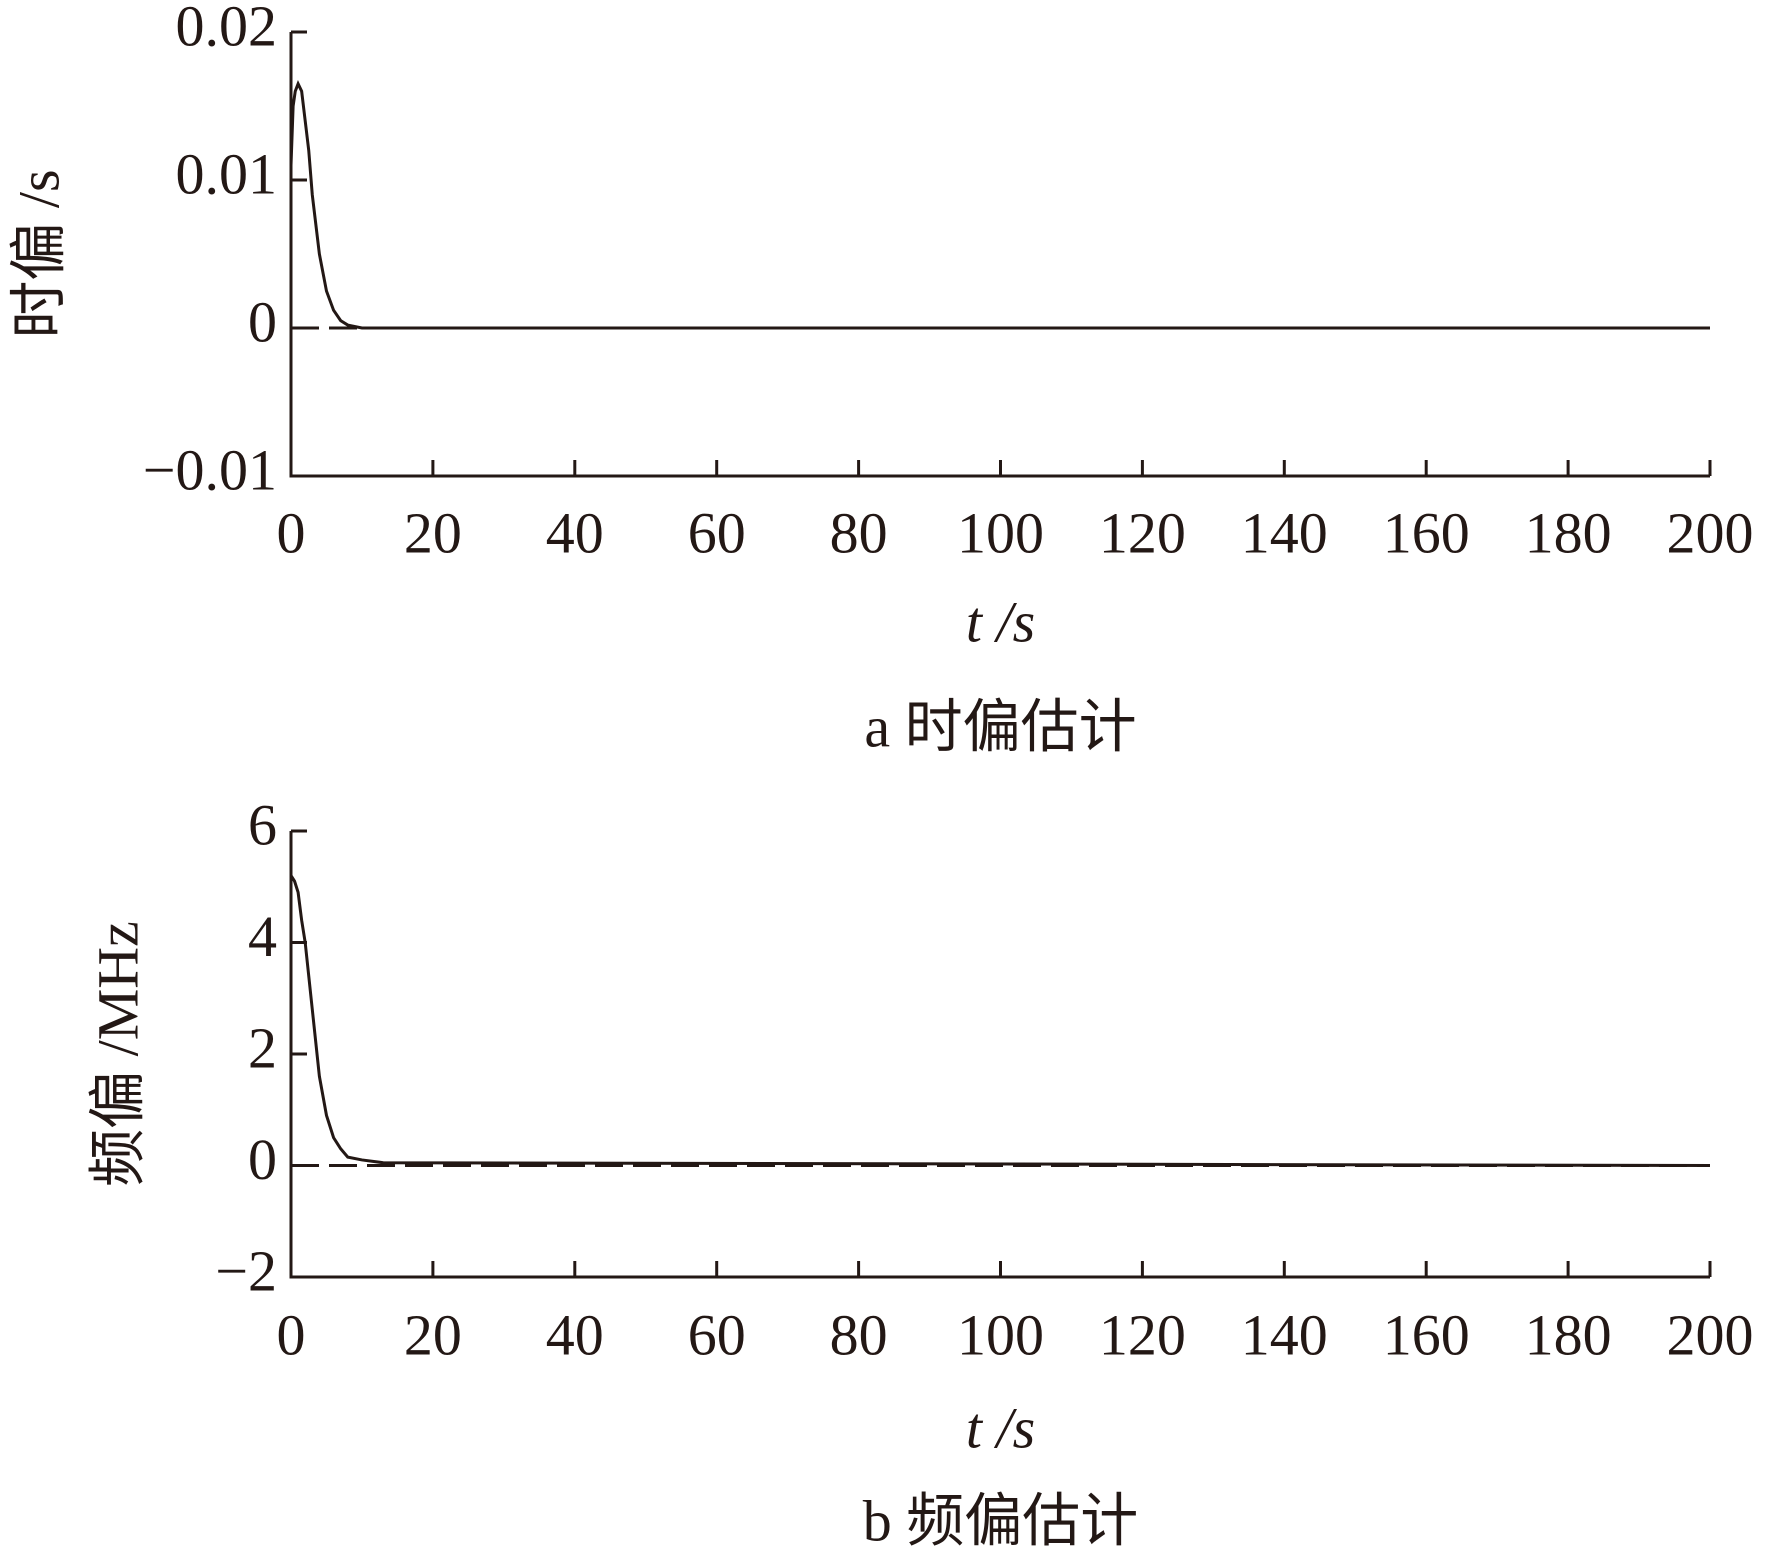 The image size is (1767, 1567). I want to click on data-line, so click(999, 205).